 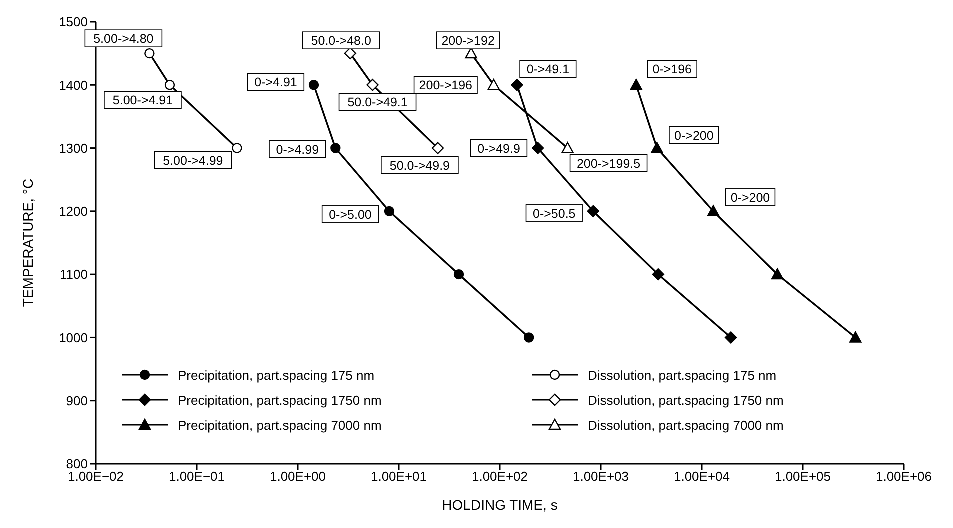 I want to click on annotation: 0->49.9, so click(x=499, y=149).